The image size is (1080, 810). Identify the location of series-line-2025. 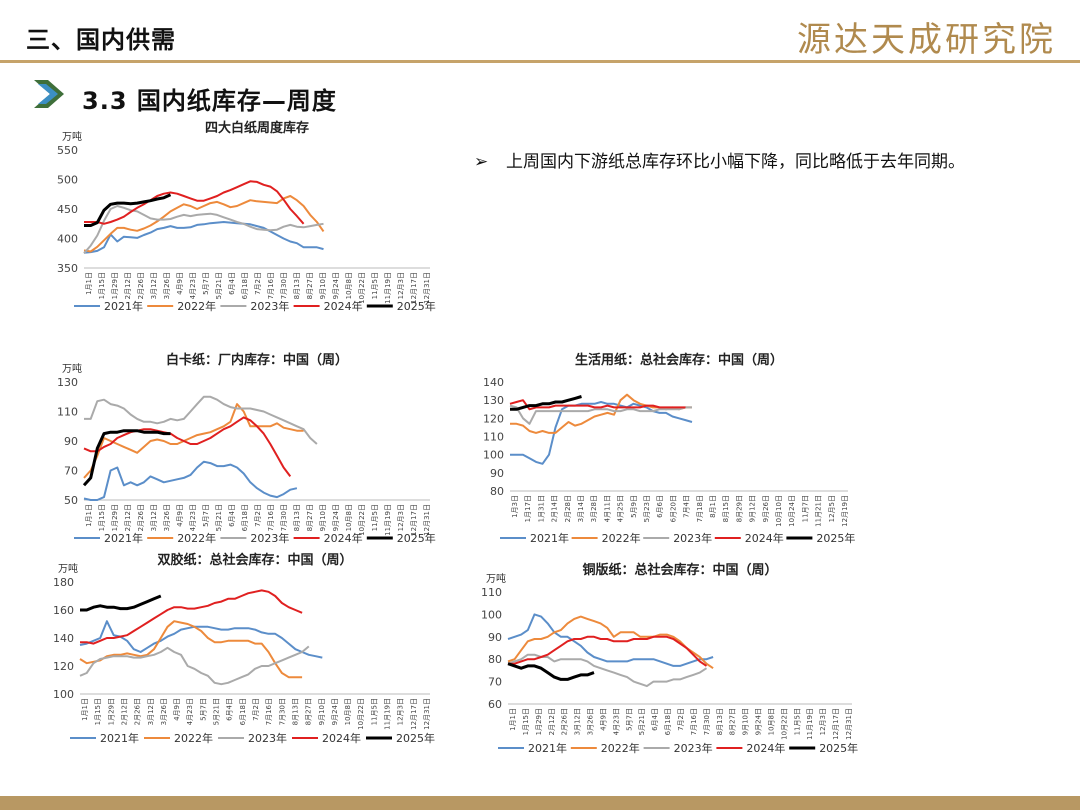
(128, 210).